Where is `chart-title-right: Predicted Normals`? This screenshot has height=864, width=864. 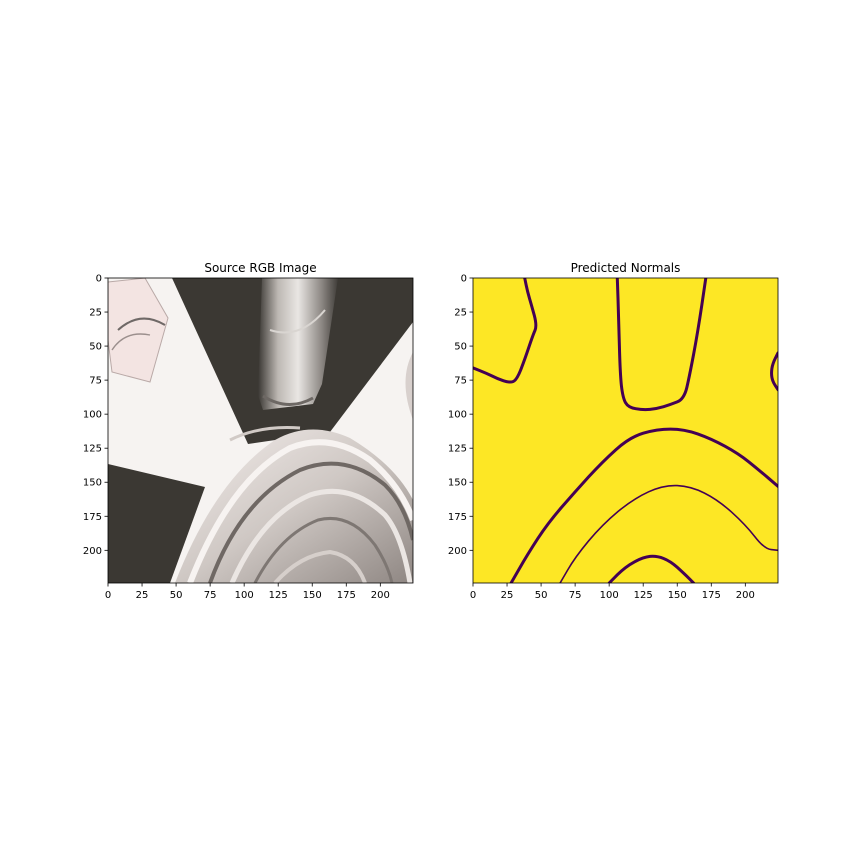 chart-title-right: Predicted Normals is located at coordinates (626, 268).